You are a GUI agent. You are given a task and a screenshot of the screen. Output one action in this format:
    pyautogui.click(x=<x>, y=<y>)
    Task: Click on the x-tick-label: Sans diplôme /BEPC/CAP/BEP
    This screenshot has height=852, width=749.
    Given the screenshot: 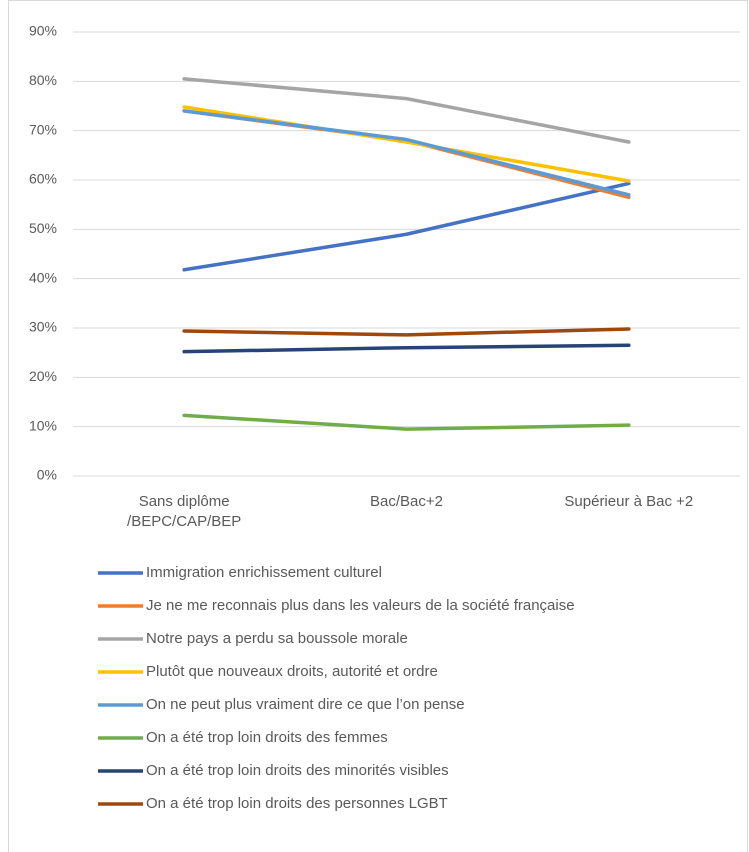 What is the action you would take?
    pyautogui.click(x=184, y=511)
    